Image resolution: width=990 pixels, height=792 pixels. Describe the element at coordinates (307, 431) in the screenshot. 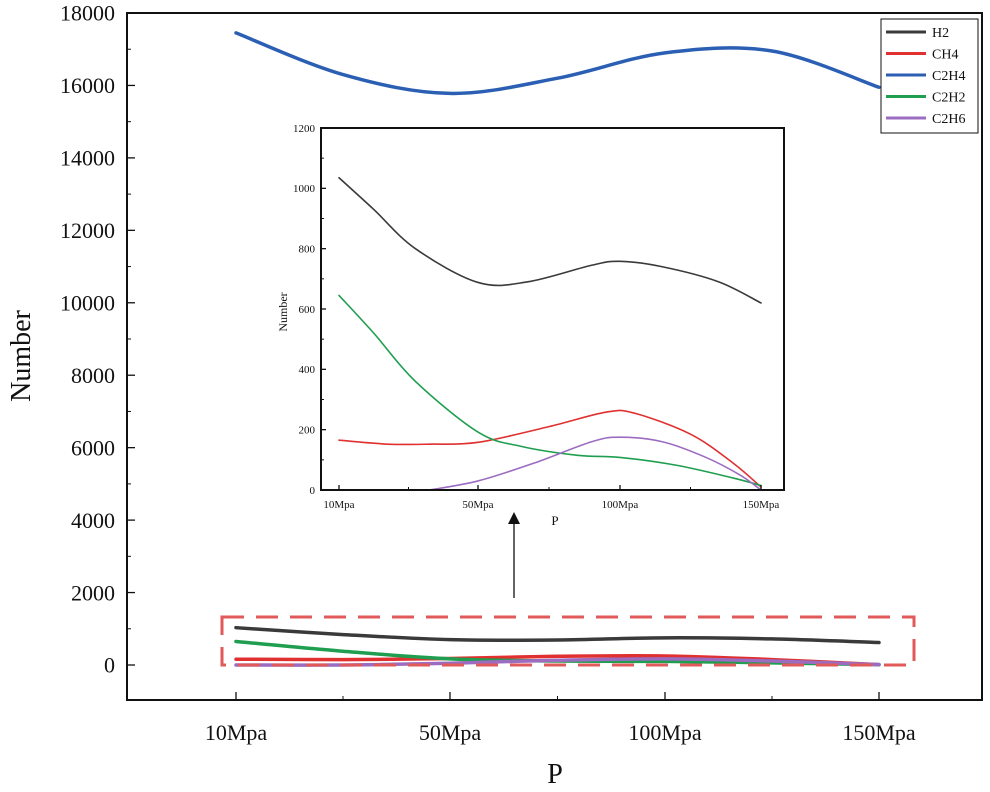

I see `inset-y-tick-label: 200` at that location.